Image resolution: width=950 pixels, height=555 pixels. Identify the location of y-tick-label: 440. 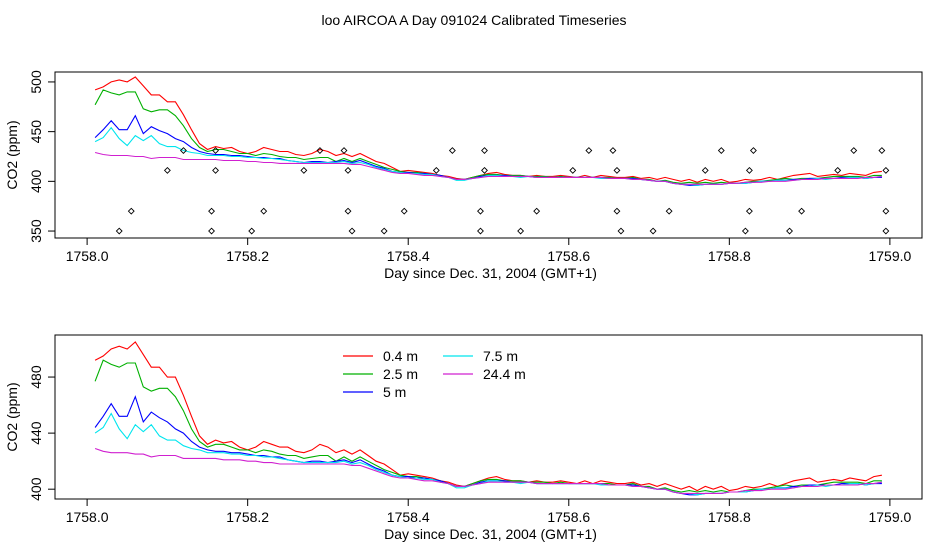
(36, 433).